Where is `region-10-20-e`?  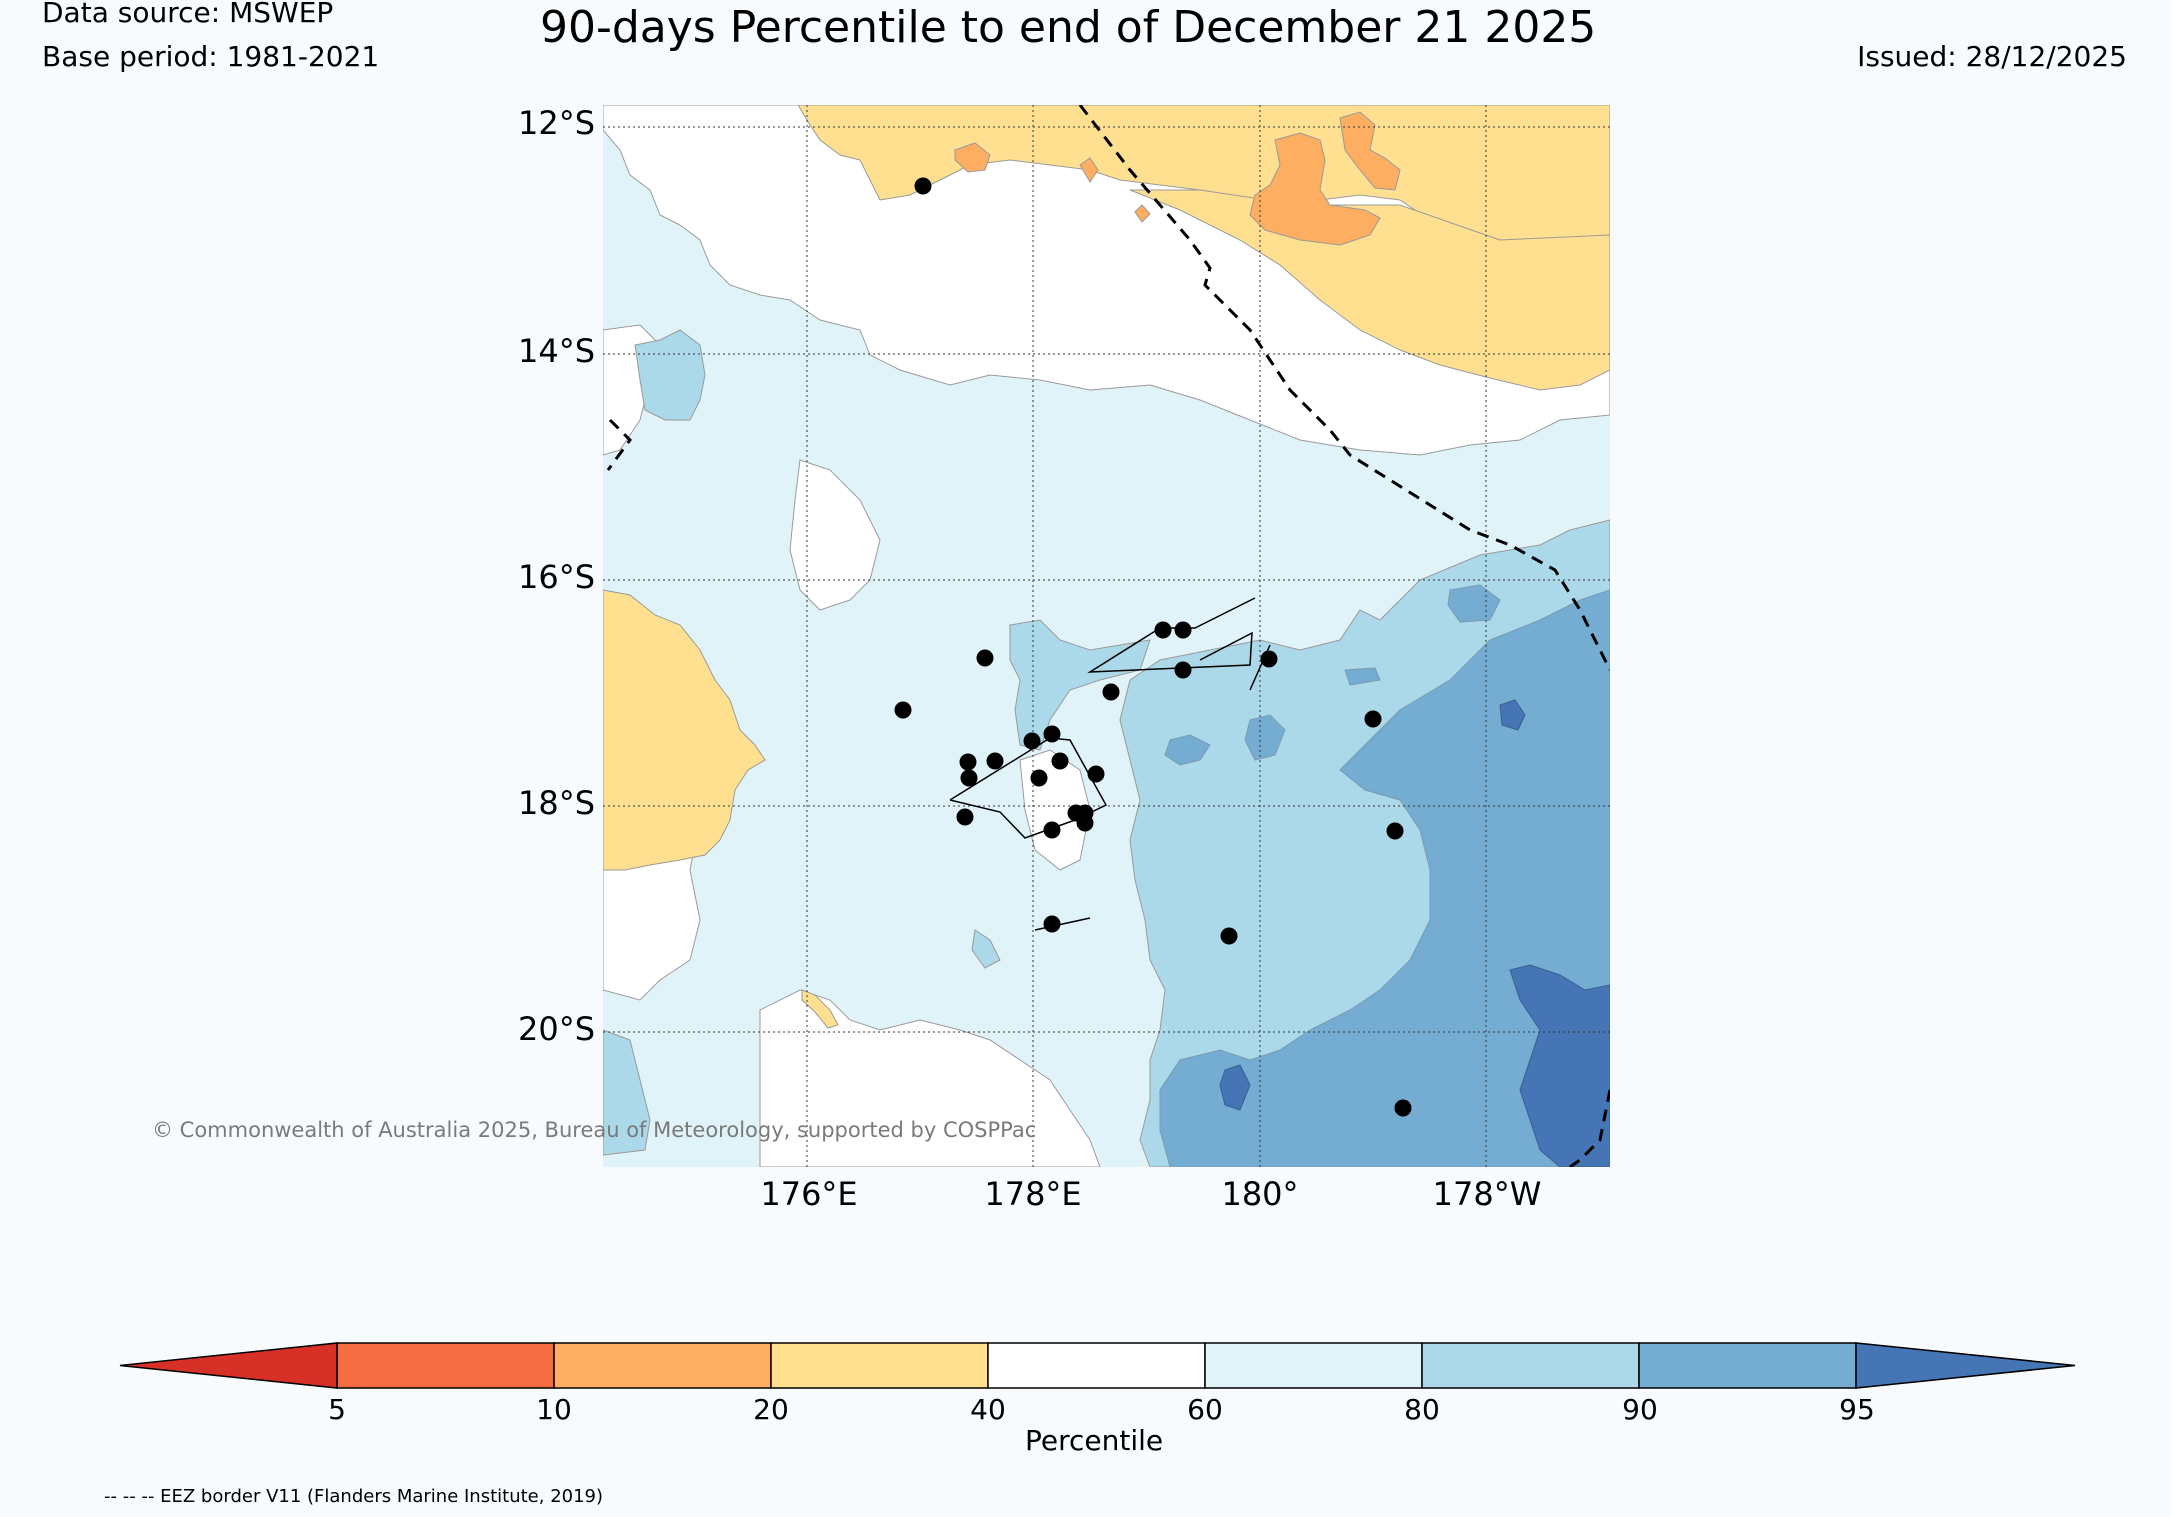 region-10-20-e is located at coordinates (1142, 213).